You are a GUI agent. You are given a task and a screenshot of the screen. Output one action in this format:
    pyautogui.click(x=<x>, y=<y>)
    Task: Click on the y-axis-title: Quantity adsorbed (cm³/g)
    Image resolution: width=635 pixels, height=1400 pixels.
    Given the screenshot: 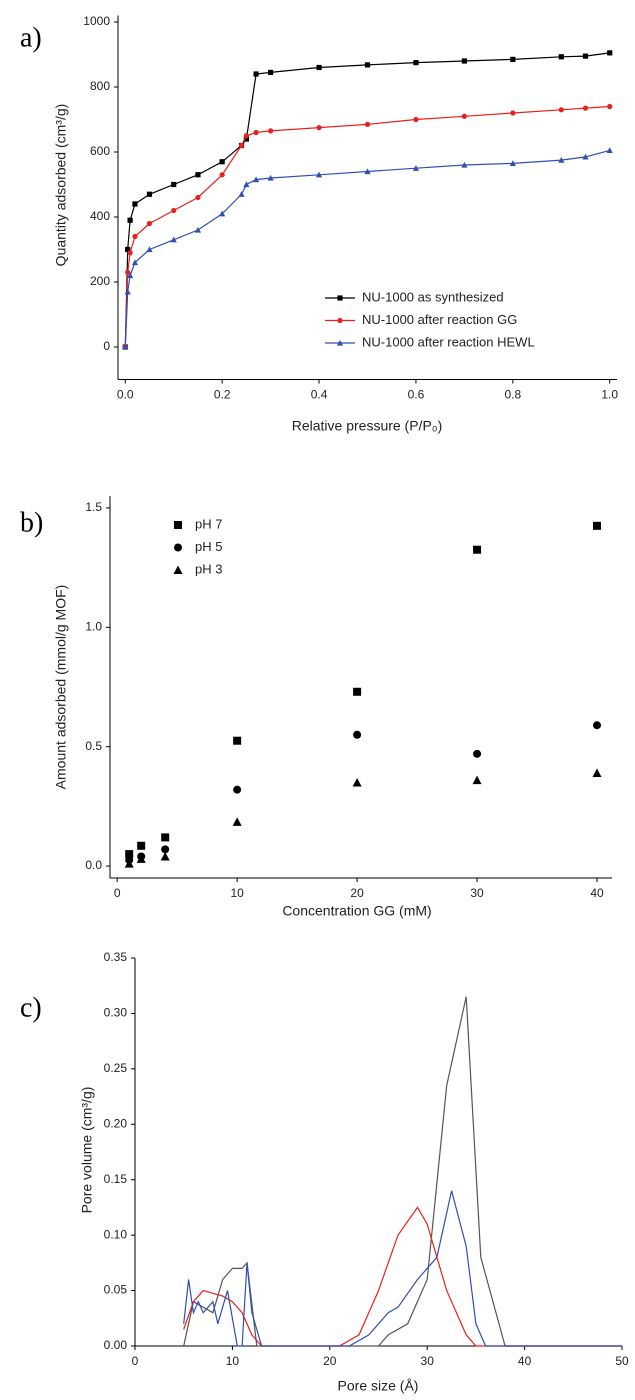 What is the action you would take?
    pyautogui.click(x=61, y=185)
    